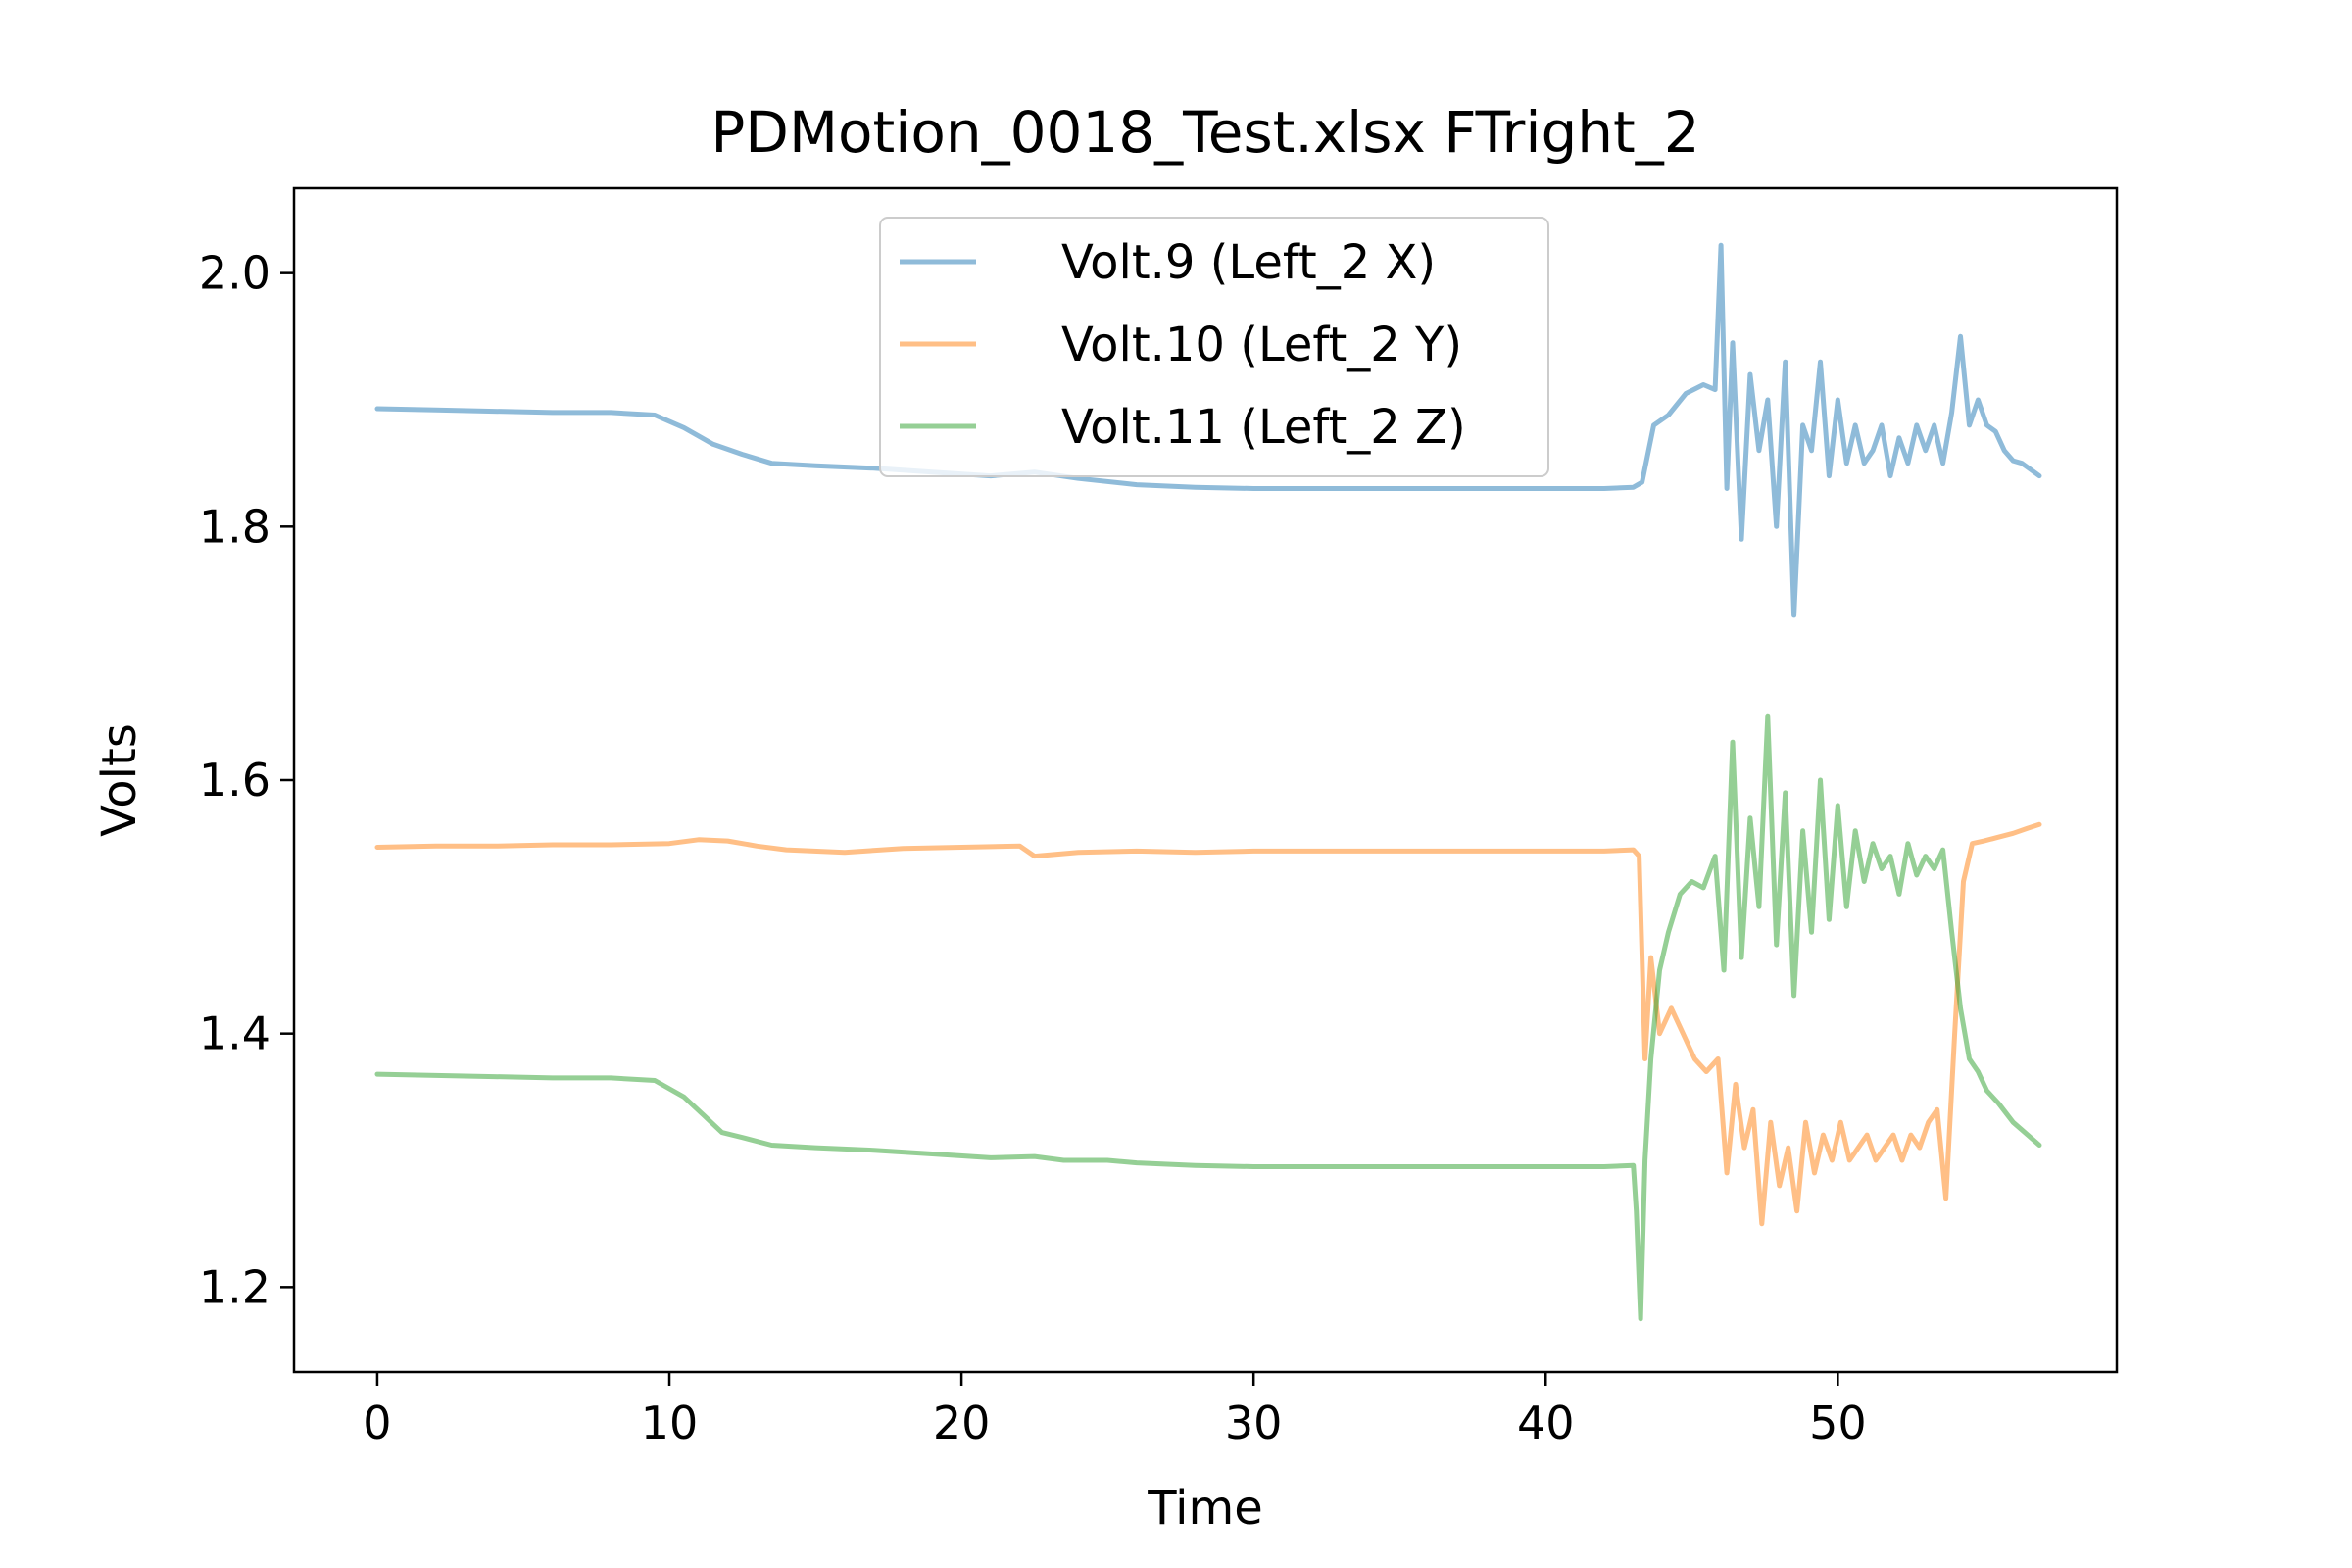 The width and height of the screenshot is (2352, 1568). I want to click on x-tick-label: 20, so click(962, 1422).